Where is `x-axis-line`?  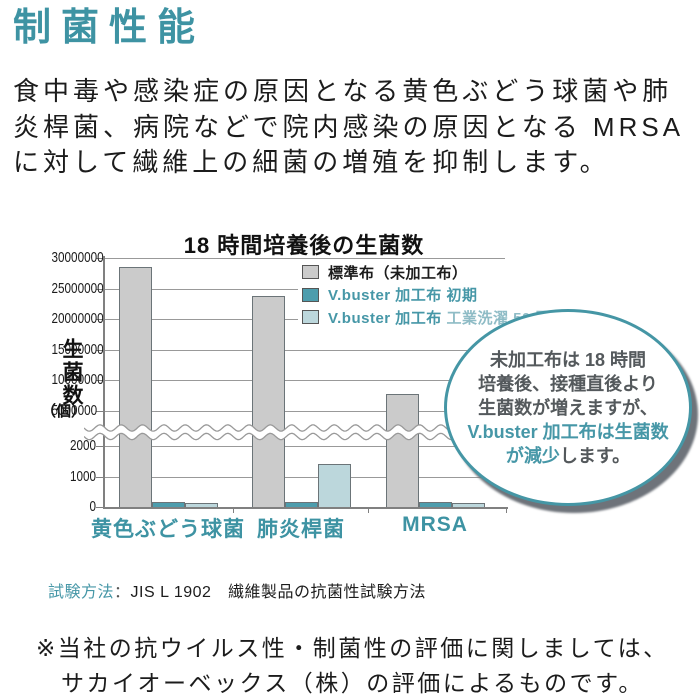 x-axis-line is located at coordinates (305, 508).